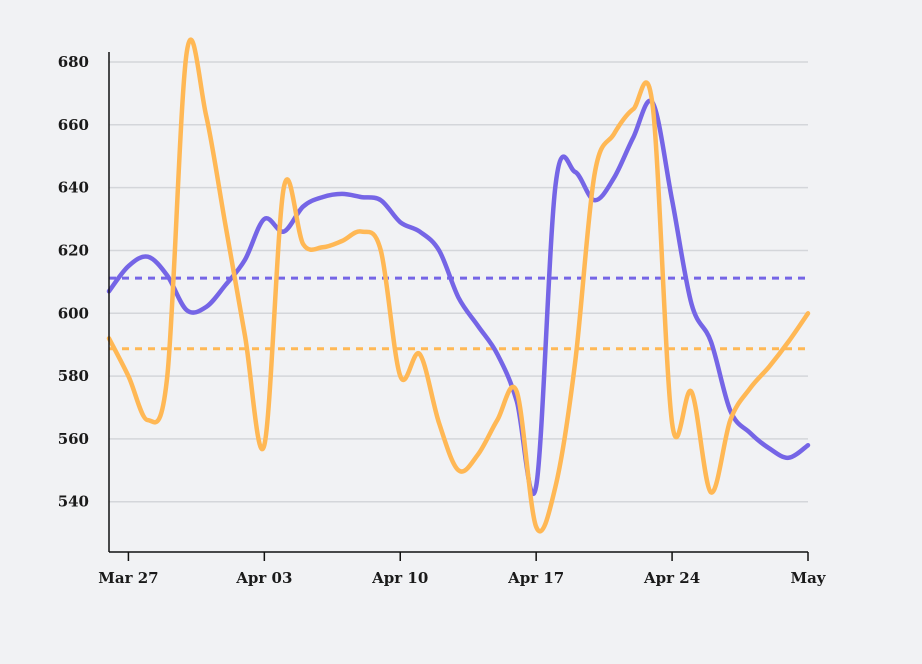  I want to click on y-axis-tick-labels: 540 560 580 600 620 640 660 680, so click(73, 282).